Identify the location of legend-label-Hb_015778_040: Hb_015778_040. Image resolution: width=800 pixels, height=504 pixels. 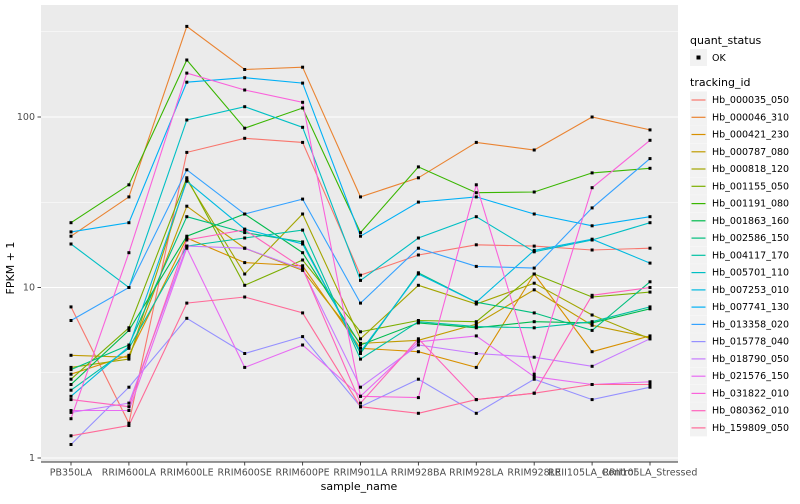
(750, 342).